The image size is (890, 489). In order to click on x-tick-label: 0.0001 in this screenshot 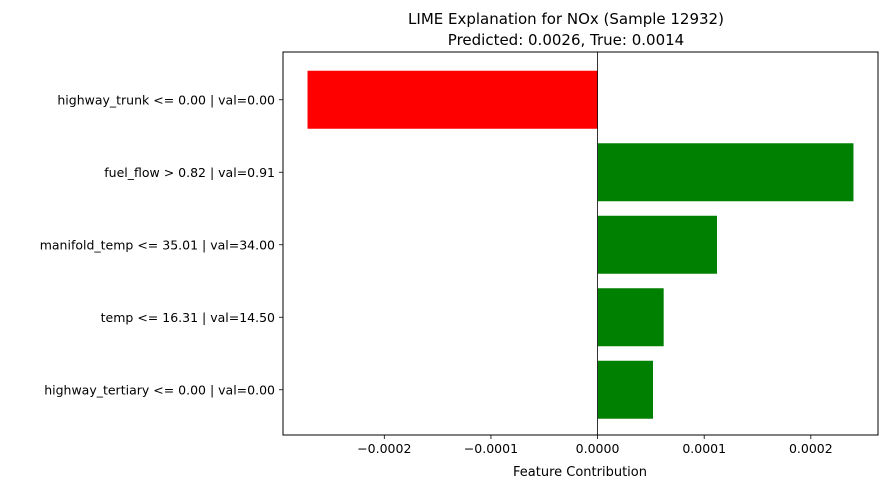, I will do `click(704, 448)`.